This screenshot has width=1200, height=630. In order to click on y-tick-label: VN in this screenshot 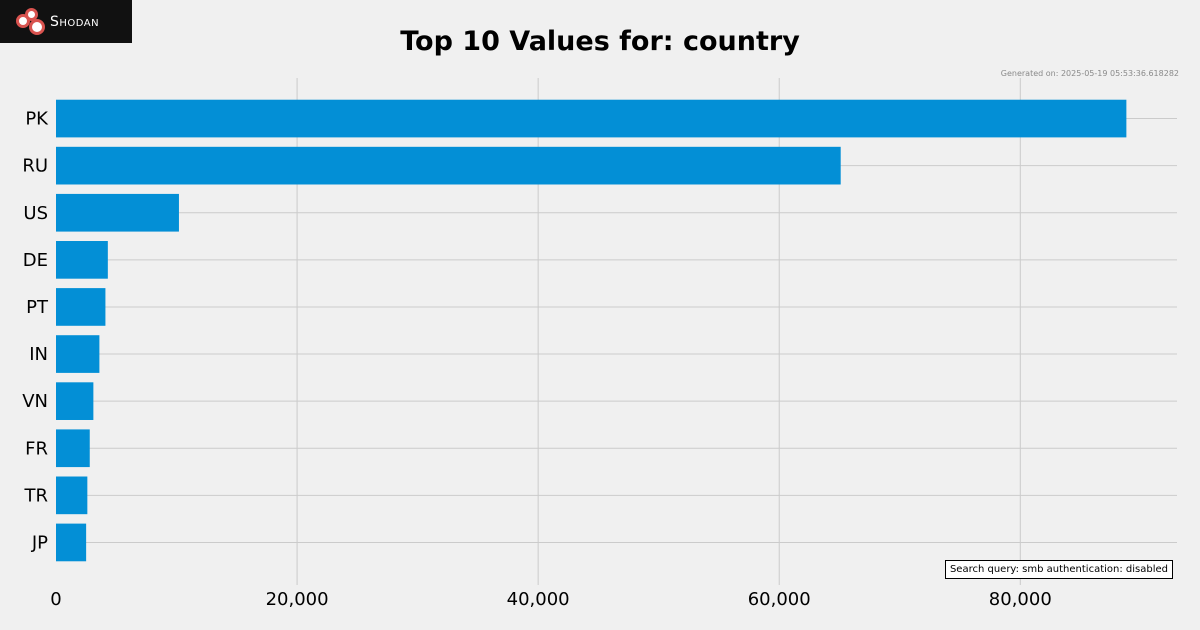, I will do `click(35, 401)`.